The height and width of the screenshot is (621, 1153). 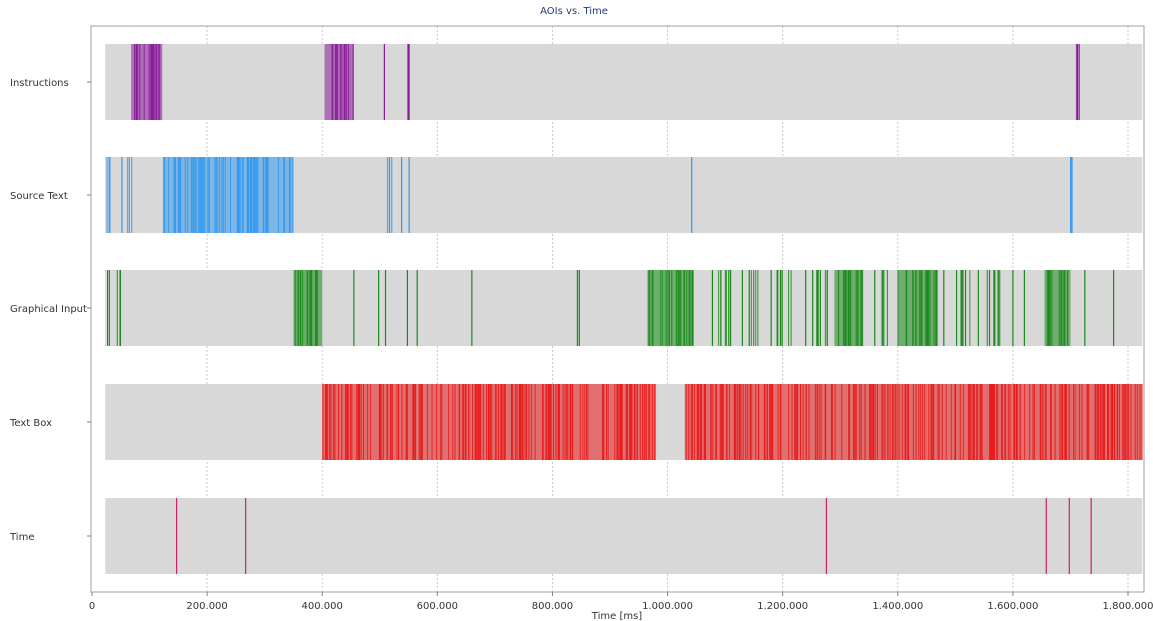 I want to click on x-tick-label: 1.200.000, so click(x=782, y=606).